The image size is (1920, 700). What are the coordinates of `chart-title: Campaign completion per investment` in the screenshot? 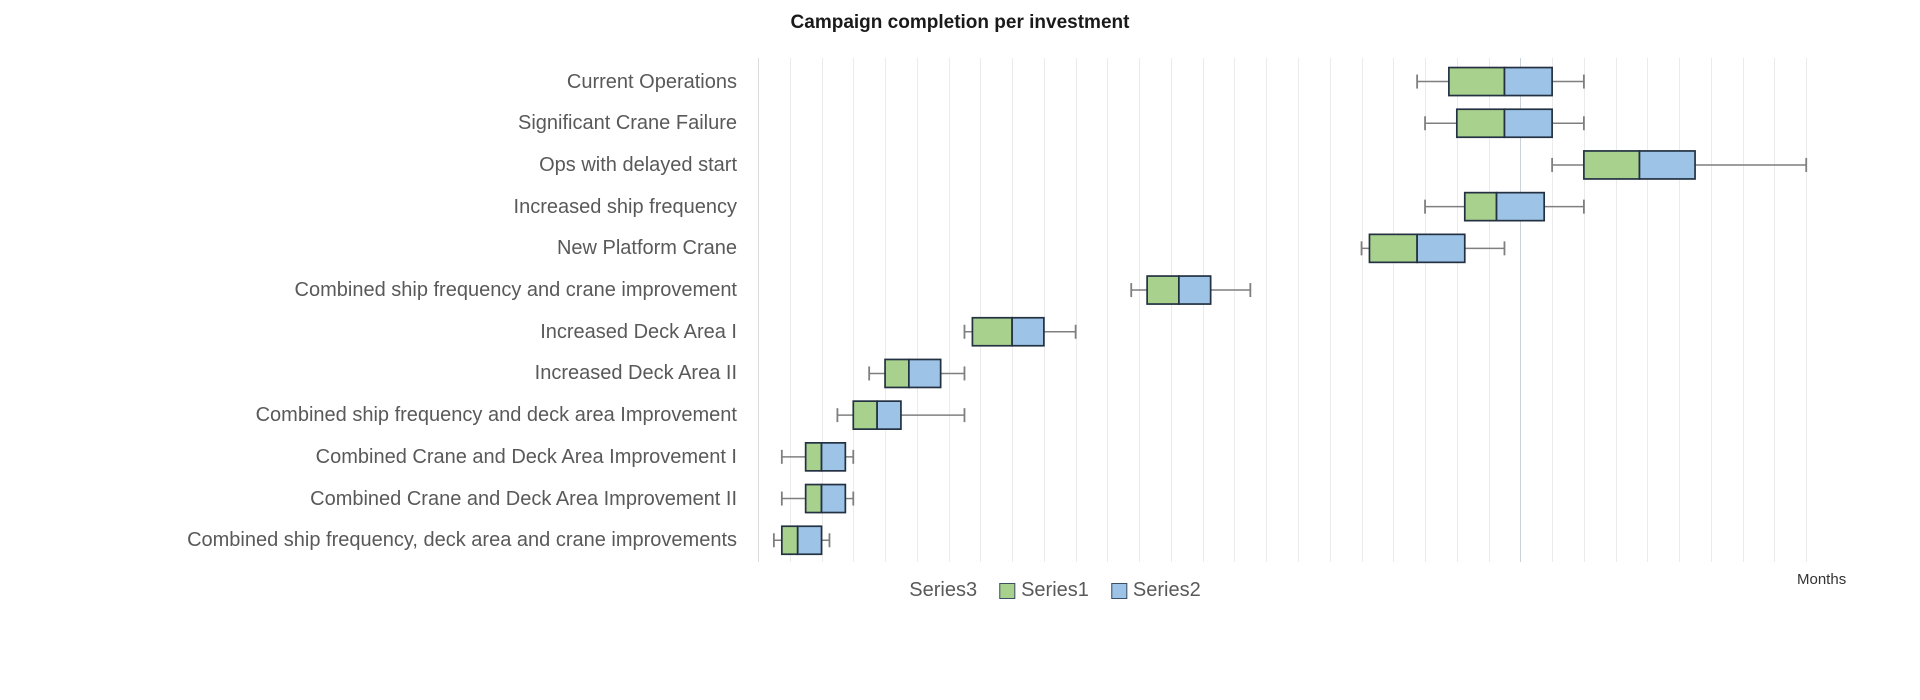 It's located at (960, 22).